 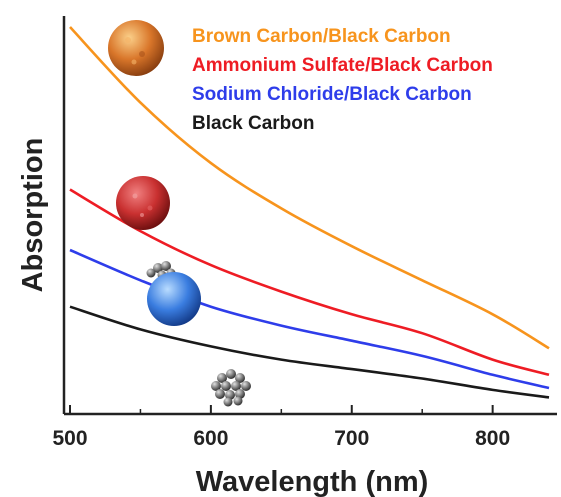 What do you see at coordinates (492, 438) in the screenshot?
I see `x-tick-label: 800` at bounding box center [492, 438].